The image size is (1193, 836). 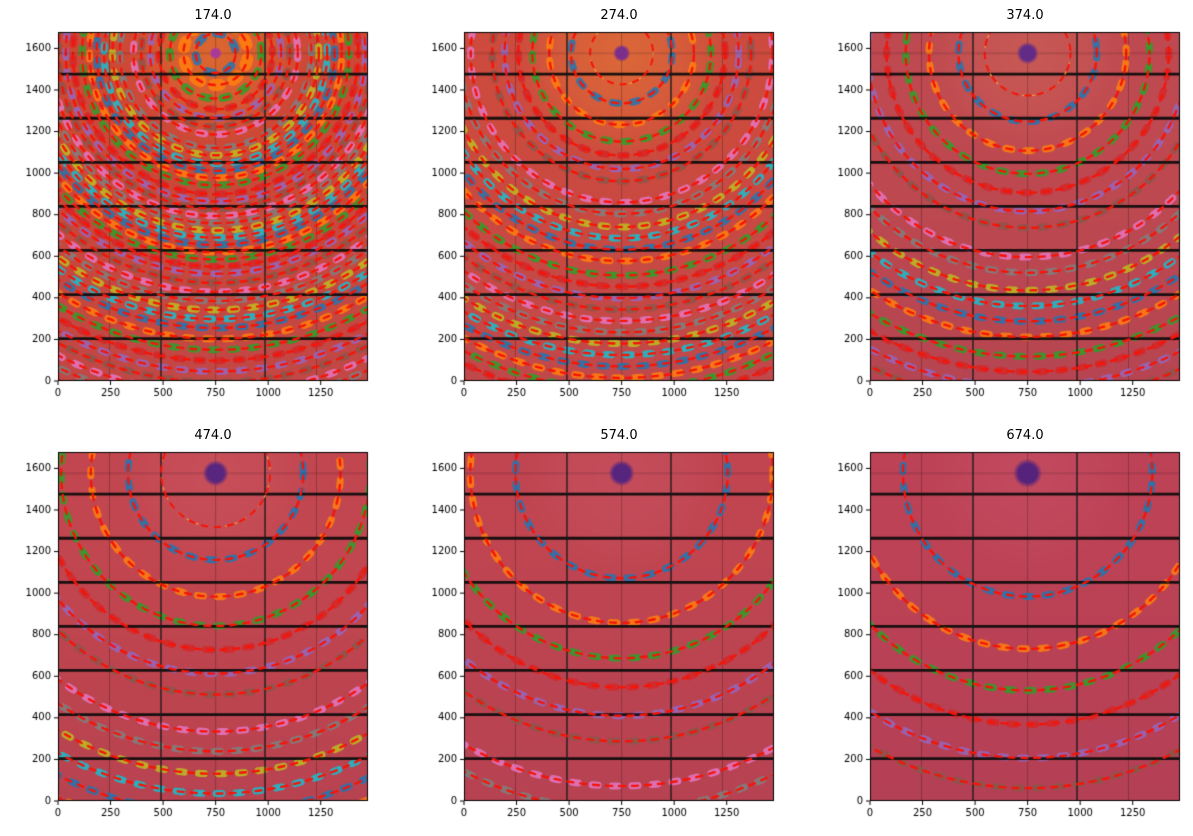 What do you see at coordinates (213, 15) in the screenshot?
I see `panel-title-0: 174.0` at bounding box center [213, 15].